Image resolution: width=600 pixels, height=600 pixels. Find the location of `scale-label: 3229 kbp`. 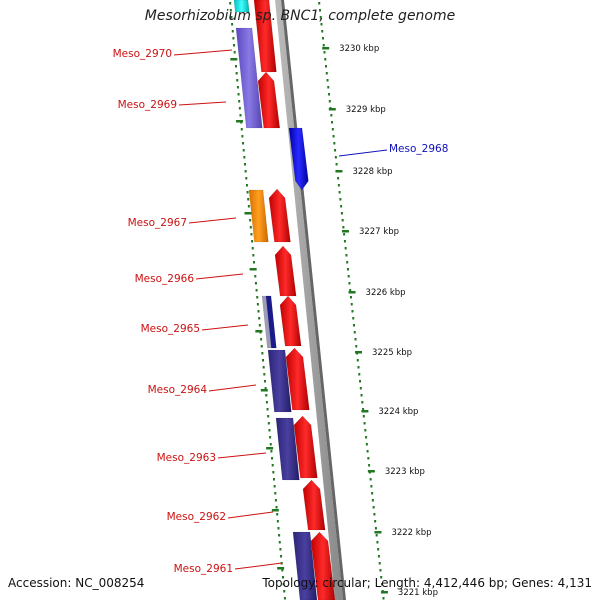

scale-label: 3229 kbp is located at coordinates (366, 110).